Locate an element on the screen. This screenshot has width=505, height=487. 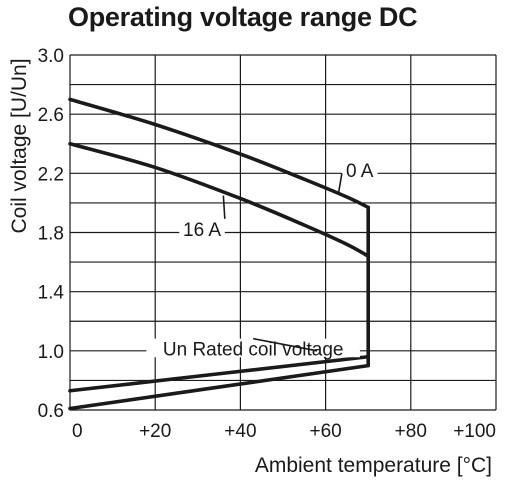
annotation-label: 16 A is located at coordinates (202, 230).